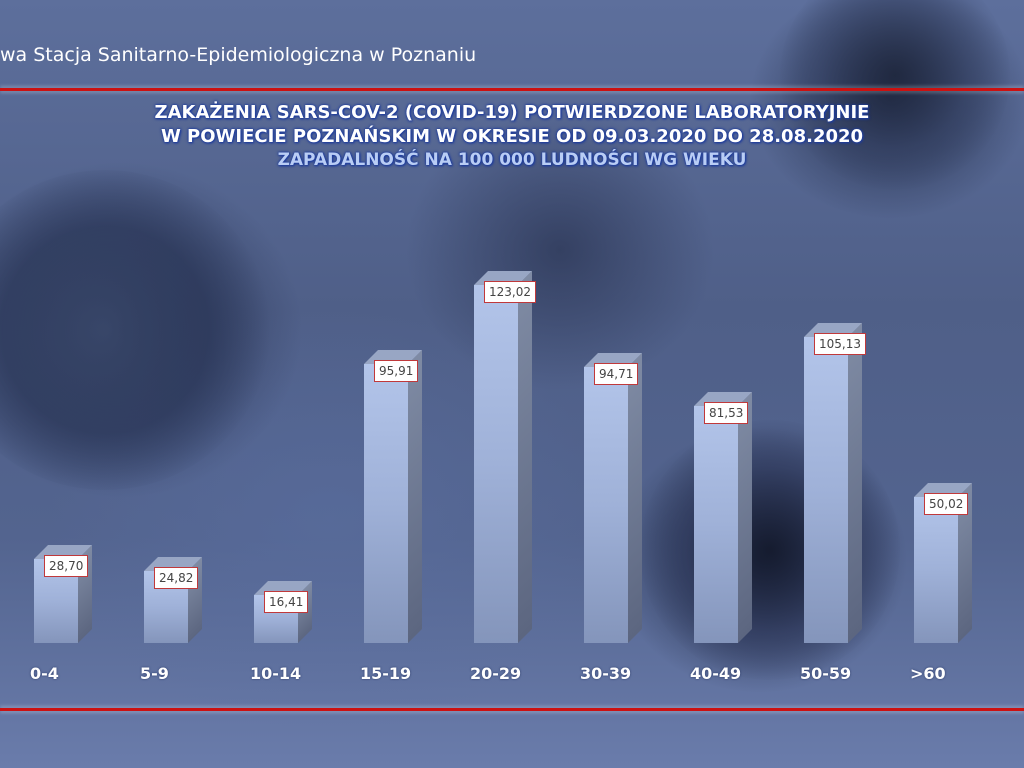 The width and height of the screenshot is (1024, 768). What do you see at coordinates (135, 330) in the screenshot?
I see `virus-background-image-left` at bounding box center [135, 330].